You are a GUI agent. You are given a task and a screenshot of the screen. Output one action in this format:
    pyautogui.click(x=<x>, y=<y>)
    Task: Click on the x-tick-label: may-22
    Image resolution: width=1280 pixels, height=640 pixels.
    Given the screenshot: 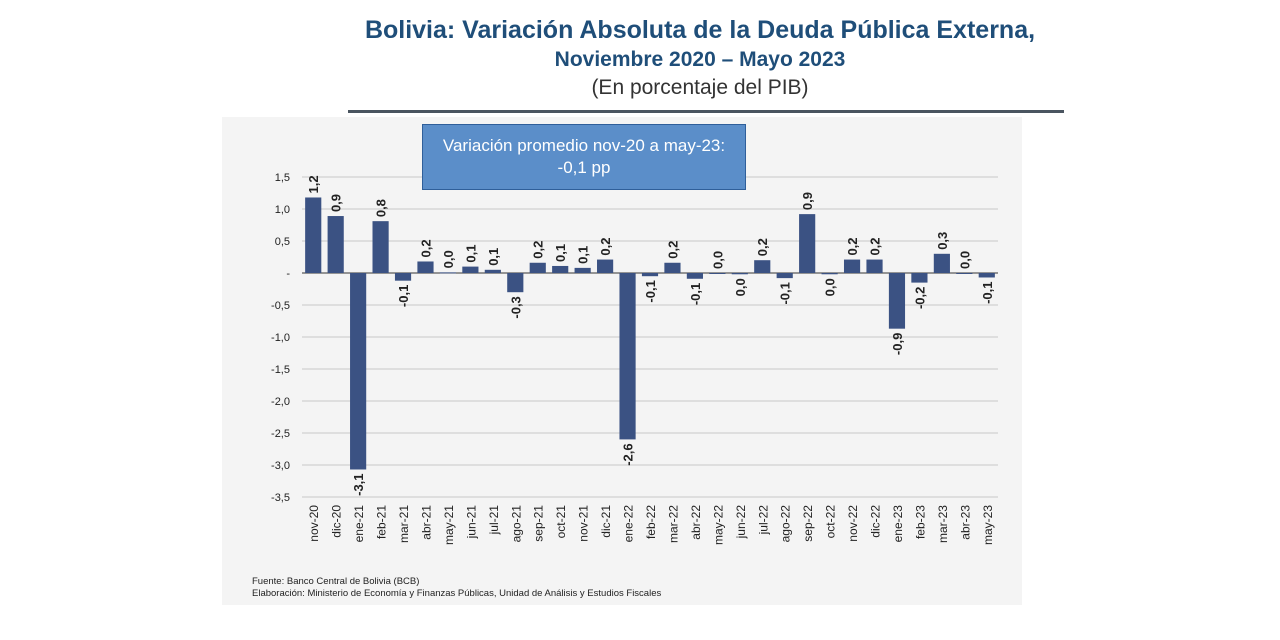 What is the action you would take?
    pyautogui.click(x=718, y=525)
    